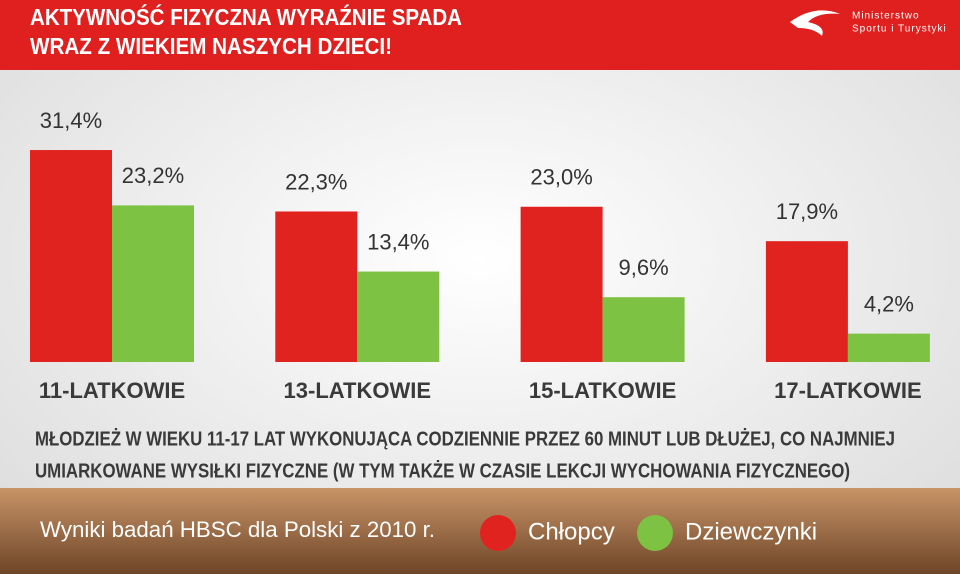 The width and height of the screenshot is (960, 574). What do you see at coordinates (237, 529) in the screenshot?
I see `source: Wyniki badań HBSC dla Polski z 2010 r.` at bounding box center [237, 529].